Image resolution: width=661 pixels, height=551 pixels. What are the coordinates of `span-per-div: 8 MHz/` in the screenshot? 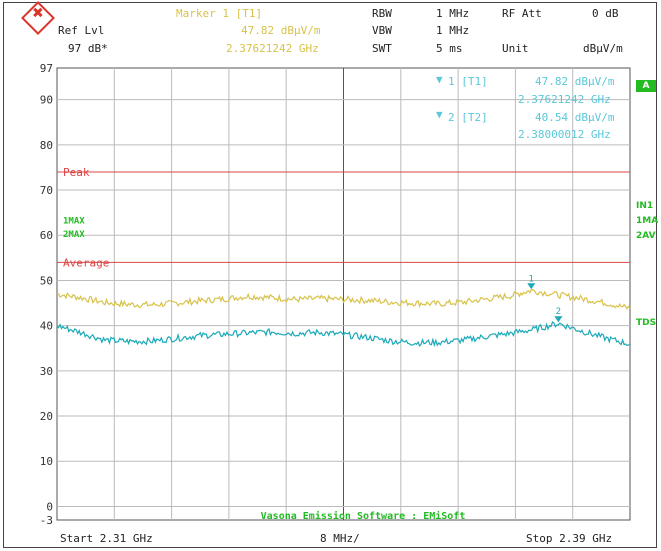 It's located at (340, 538).